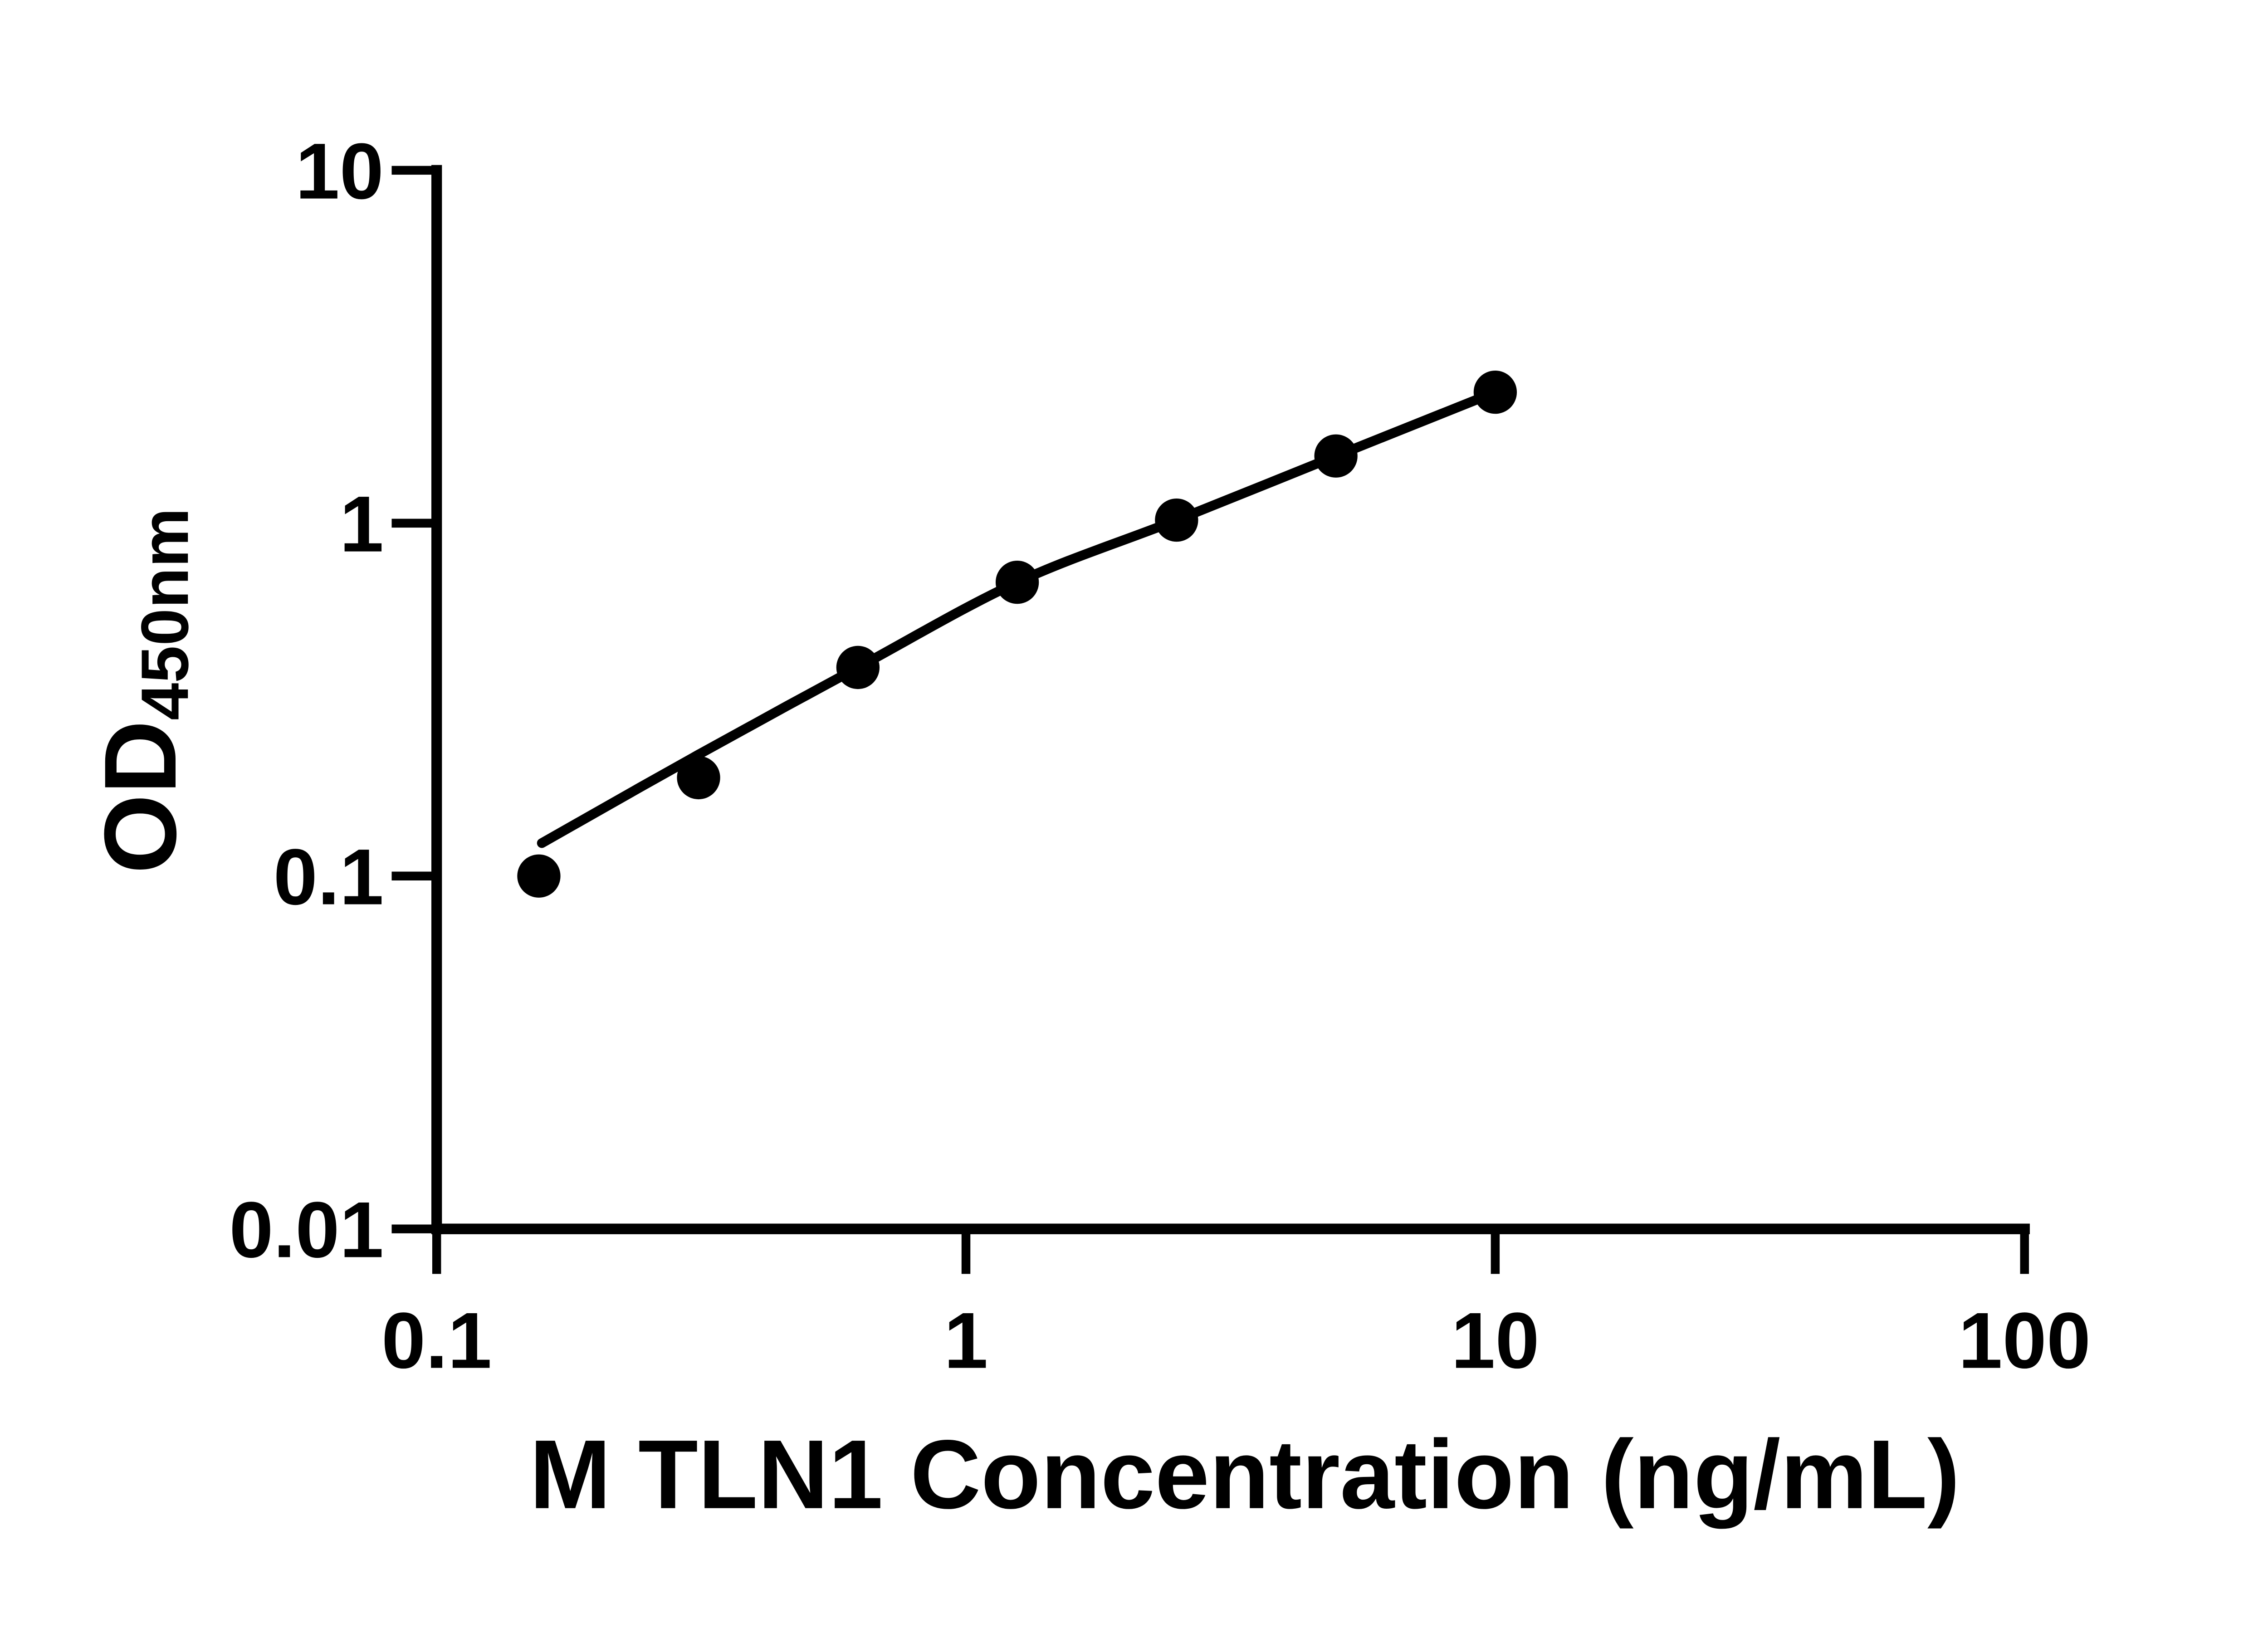 Image resolution: width=2268 pixels, height=1633 pixels. I want to click on x-tick-label: 0.1, so click(436, 1340).